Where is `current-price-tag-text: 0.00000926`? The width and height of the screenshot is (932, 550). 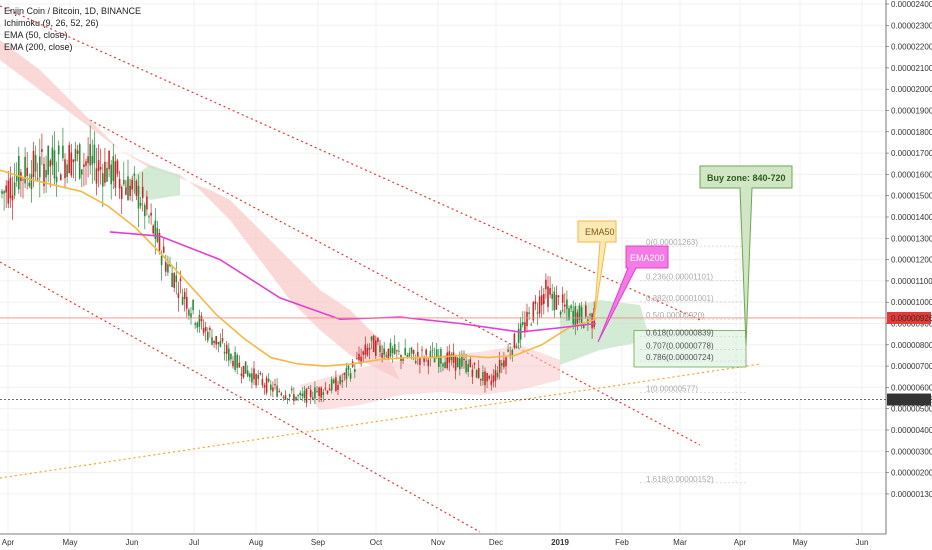 current-price-tag-text: 0.00000926 is located at coordinates (911, 318).